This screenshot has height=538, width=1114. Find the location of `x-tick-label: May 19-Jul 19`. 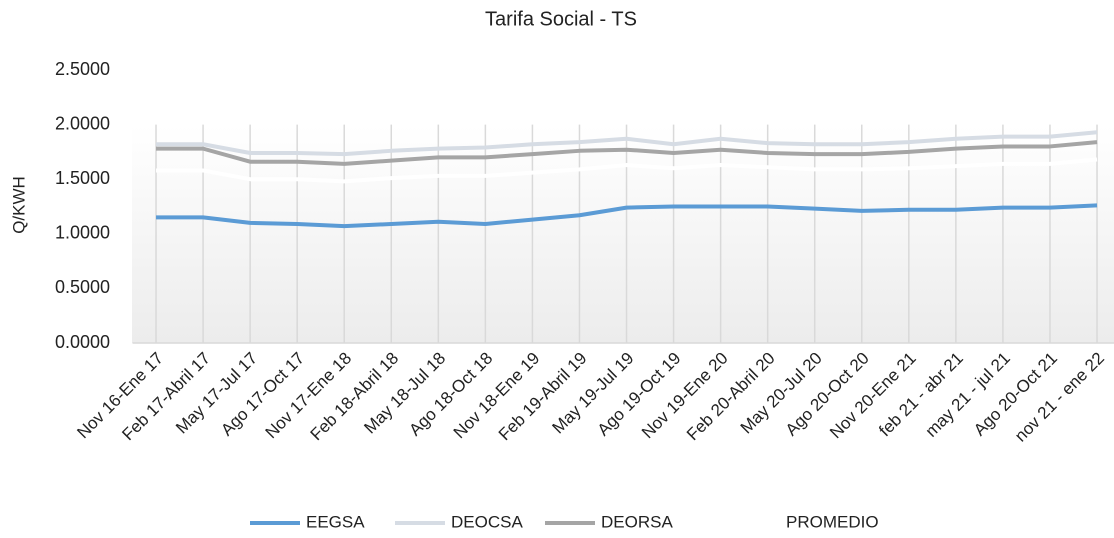

x-tick-label: May 19-Jul 19 is located at coordinates (593, 393).